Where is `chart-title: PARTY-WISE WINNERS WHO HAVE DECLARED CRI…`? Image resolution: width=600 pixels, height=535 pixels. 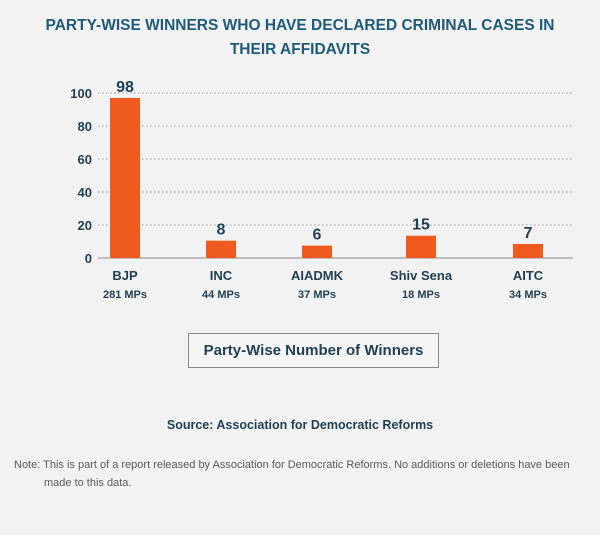 chart-title: PARTY-WISE WINNERS WHO HAVE DECLARED CRI… is located at coordinates (300, 38).